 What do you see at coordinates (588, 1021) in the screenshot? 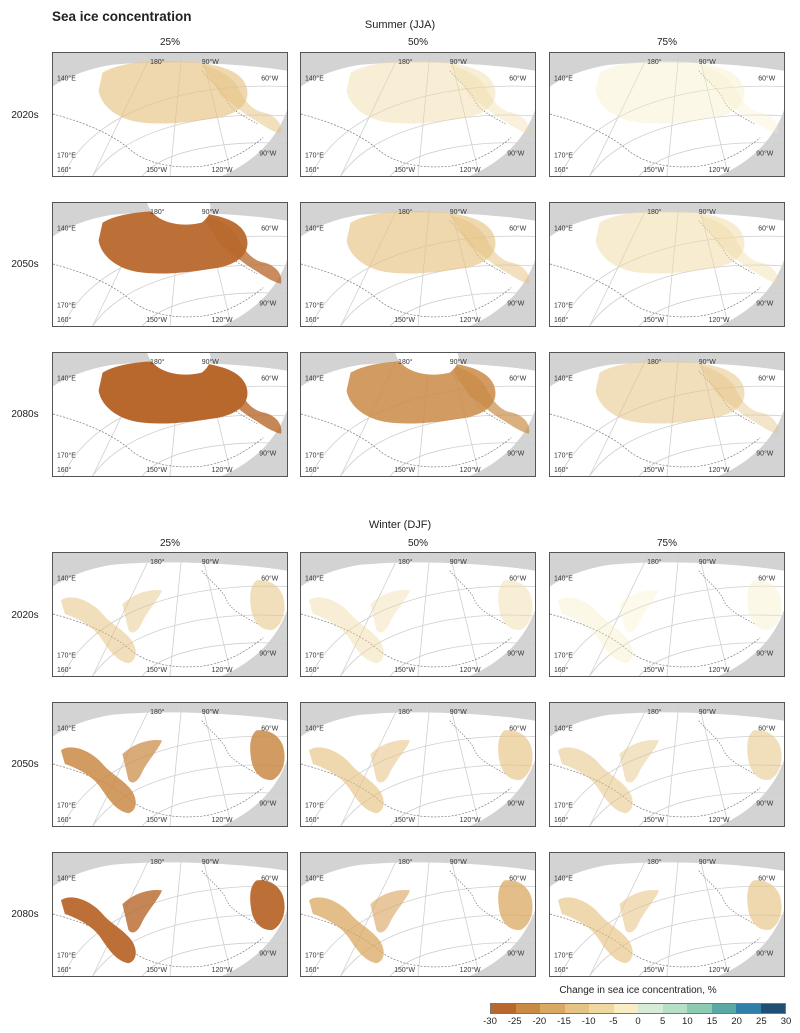
I see `legend-tick--10: -10` at bounding box center [588, 1021].